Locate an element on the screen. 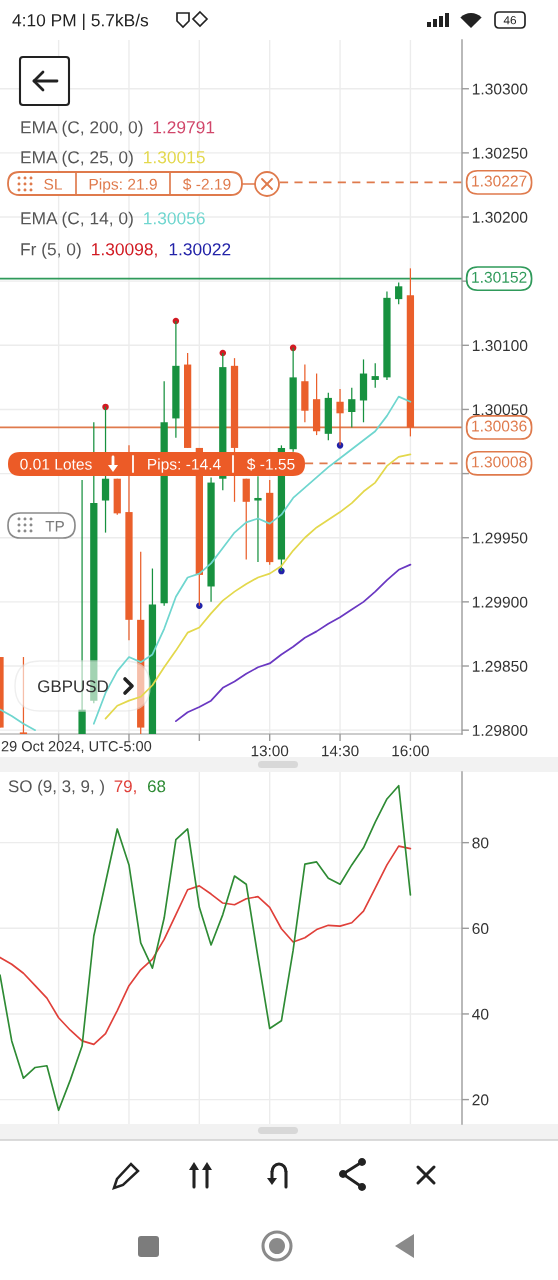  text: 46 is located at coordinates (510, 20).